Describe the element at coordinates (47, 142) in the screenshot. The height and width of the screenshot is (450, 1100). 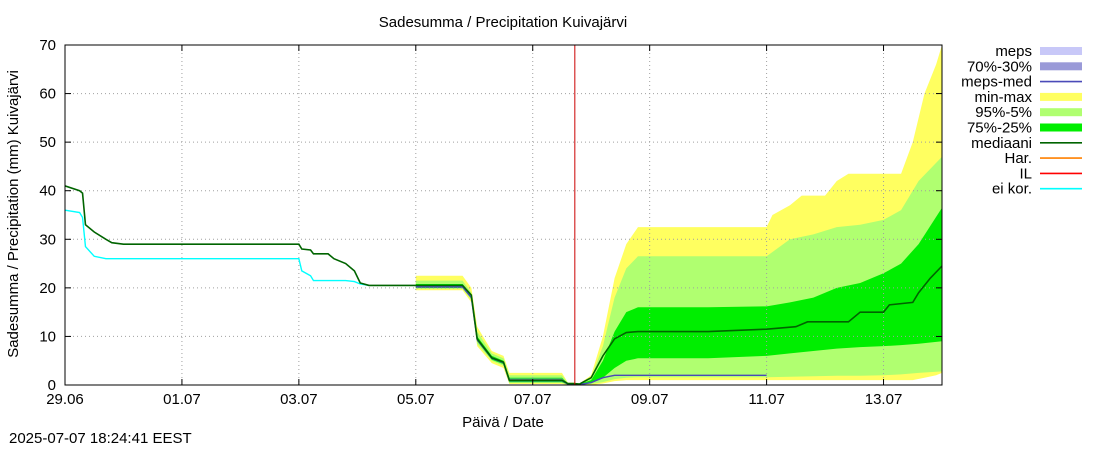
I see `y-tick-label: 50` at that location.